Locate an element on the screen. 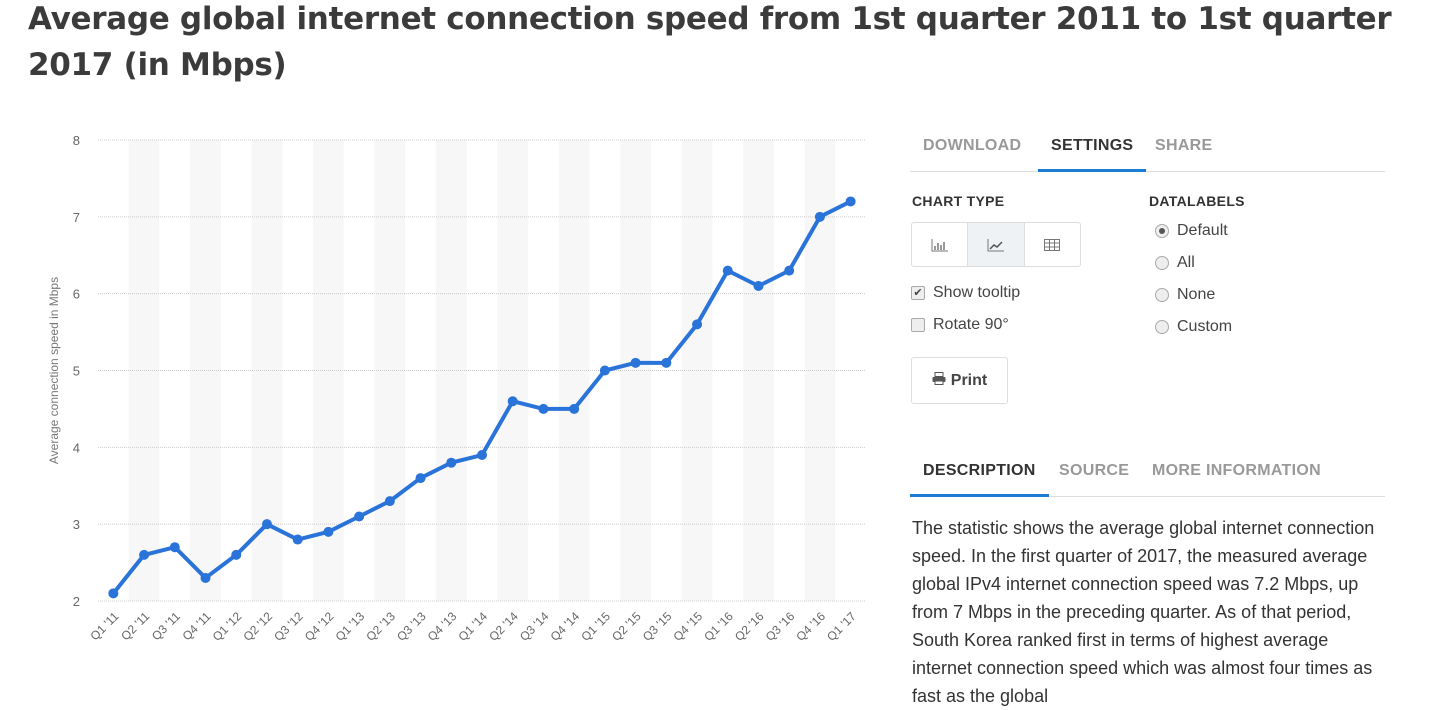 This screenshot has height=710, width=1433. y-tick-label: 2 is located at coordinates (76, 601).